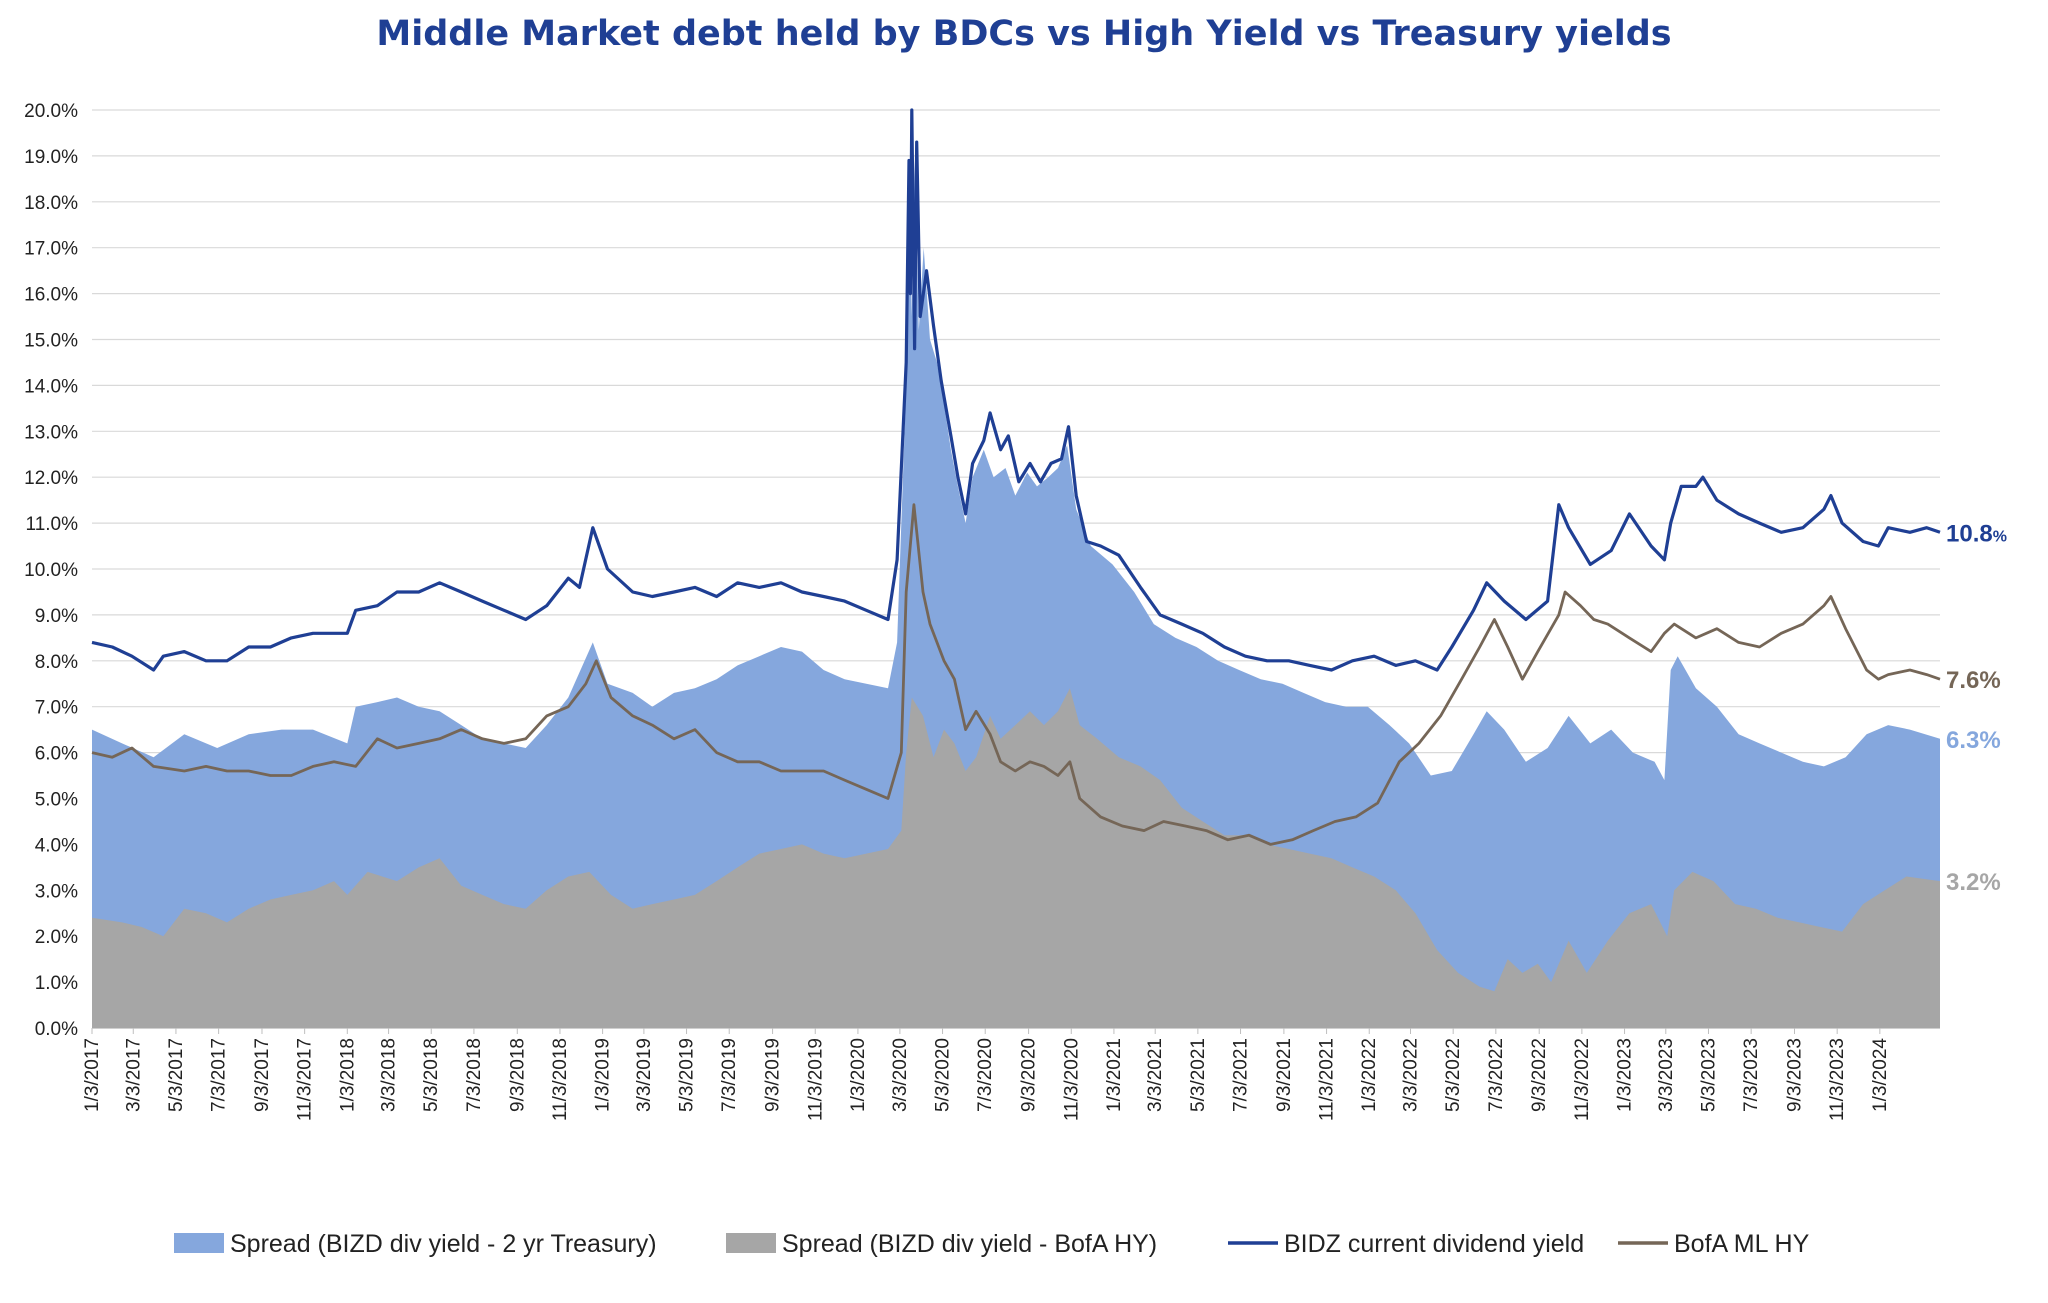 This screenshot has width=2048, height=1303. Describe the element at coordinates (644, 1075) in the screenshot. I see `x-tick-label: 3/3/2019` at that location.